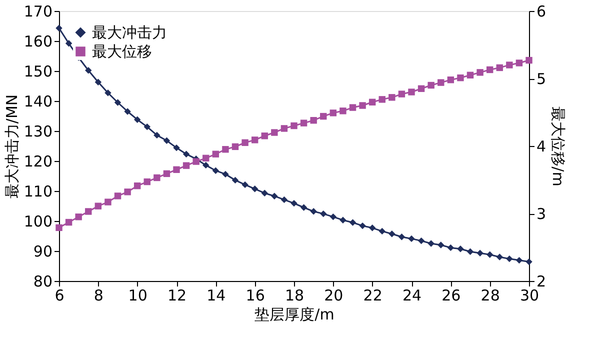  Describe the element at coordinates (372, 295) in the screenshot. I see `x-tick-label: 22` at that location.